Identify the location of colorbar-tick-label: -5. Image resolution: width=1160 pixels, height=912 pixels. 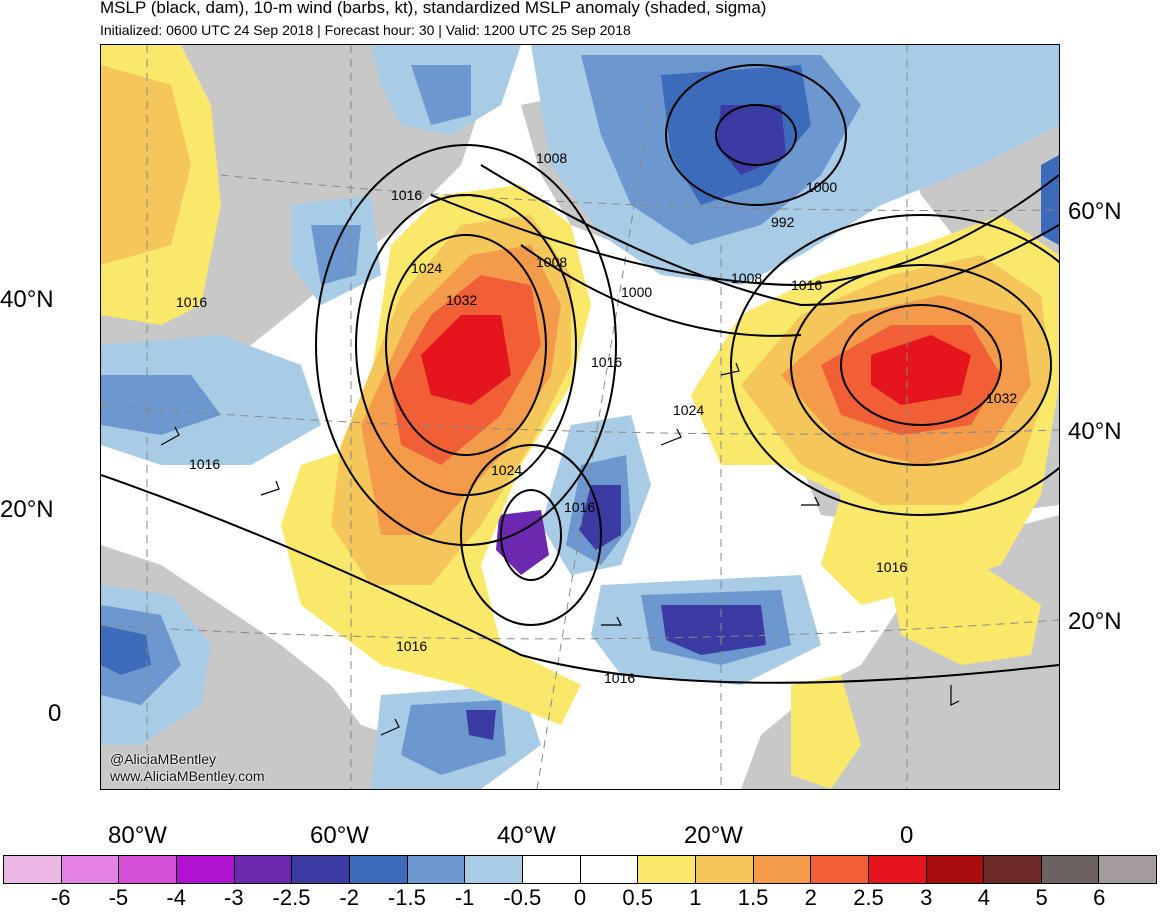
(118, 897).